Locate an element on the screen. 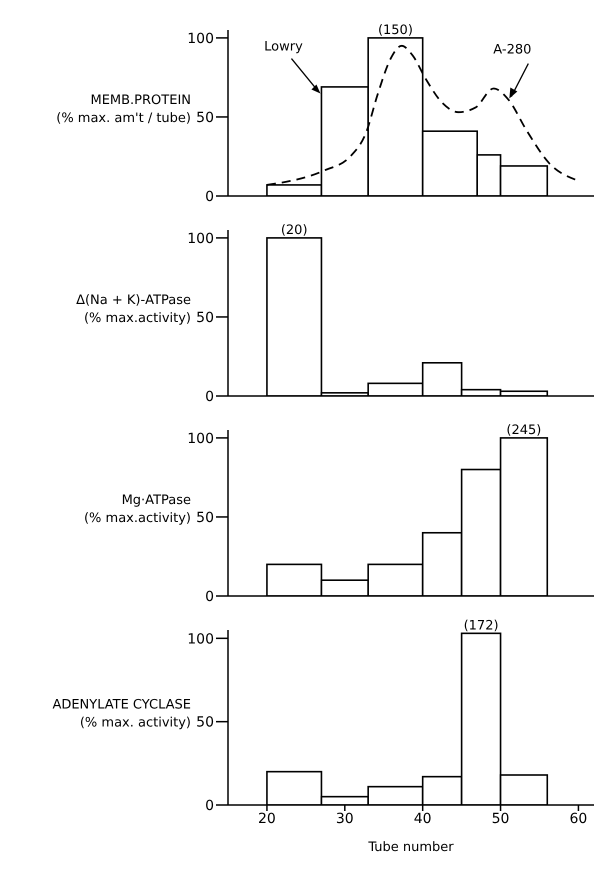 The width and height of the screenshot is (610, 869). y-axis-title: ADENYLATE CYCLASE (% max. activity) is located at coordinates (121, 714).